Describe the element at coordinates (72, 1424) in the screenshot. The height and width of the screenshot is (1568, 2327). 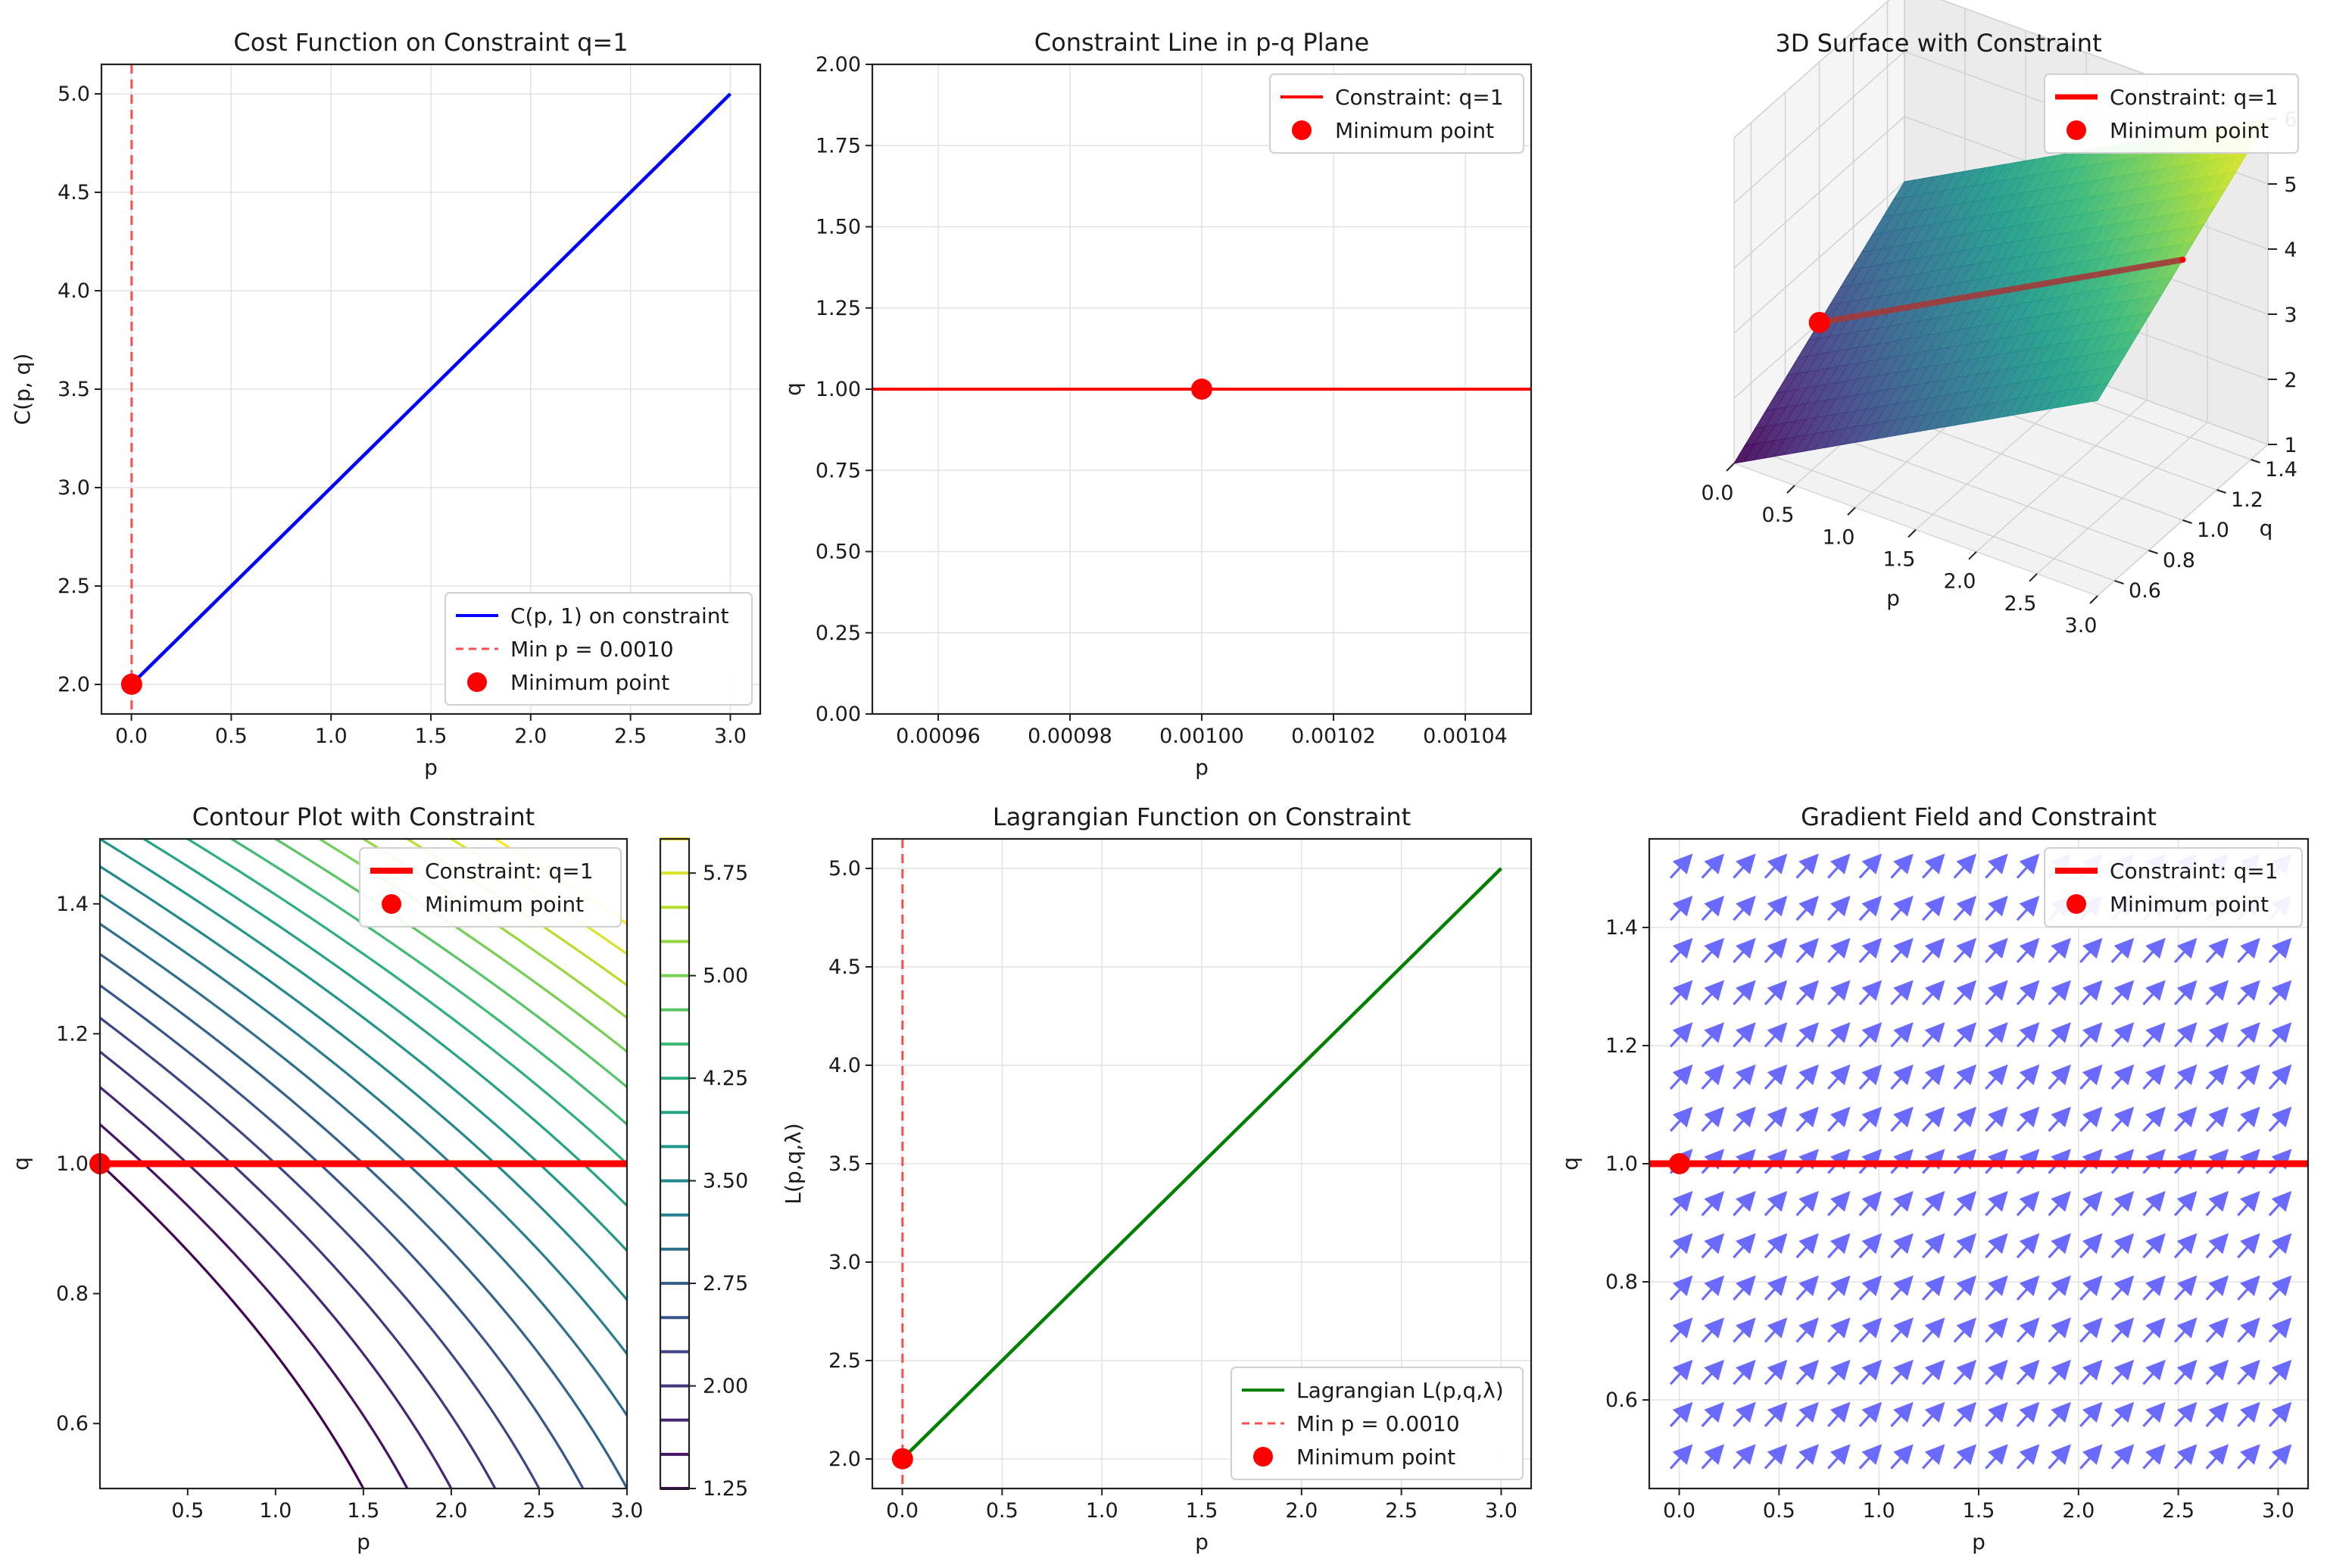
I see `y-tick-label: 0.6` at that location.